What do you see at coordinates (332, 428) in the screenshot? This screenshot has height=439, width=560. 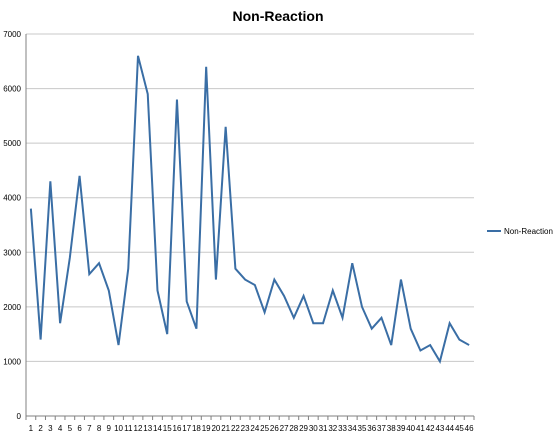 I see `x-tick-label: 32` at bounding box center [332, 428].